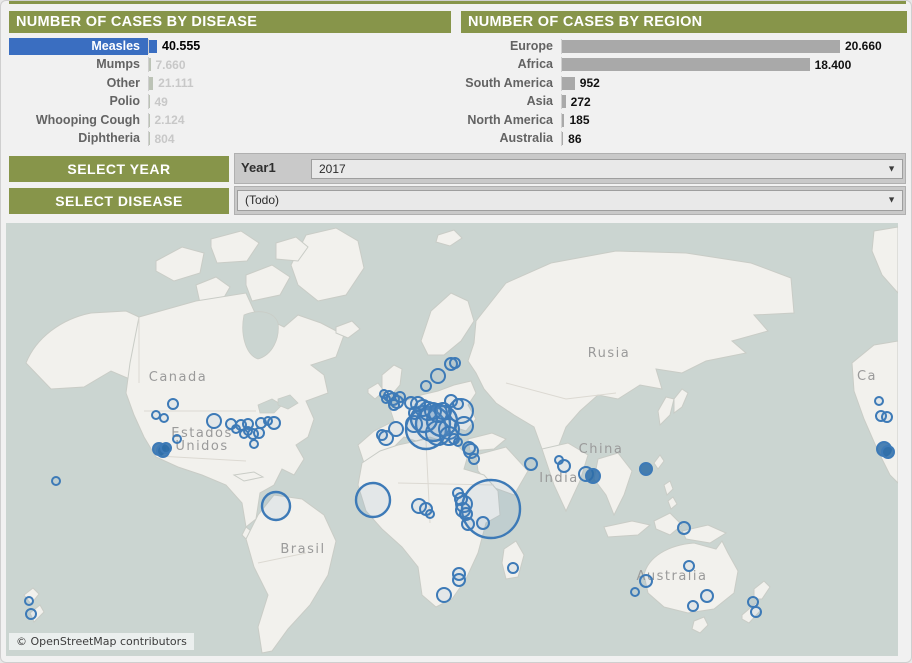 The height and width of the screenshot is (663, 912). I want to click on category-label: Other, so click(123, 82).